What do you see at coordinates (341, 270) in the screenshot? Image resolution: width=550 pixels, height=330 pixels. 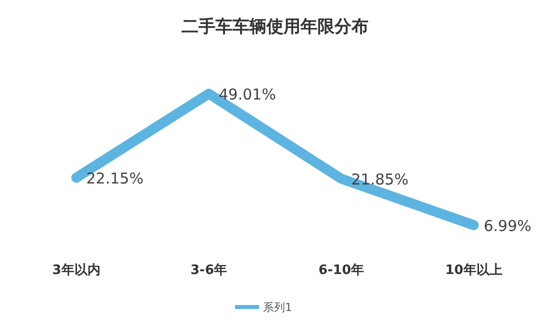 I see `x-tick-label: 6-10年` at bounding box center [341, 270].